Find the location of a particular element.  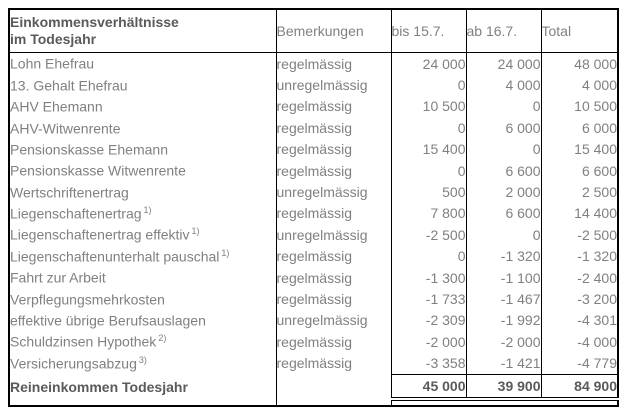

row-bis-value: -3 358 is located at coordinates (428, 363).